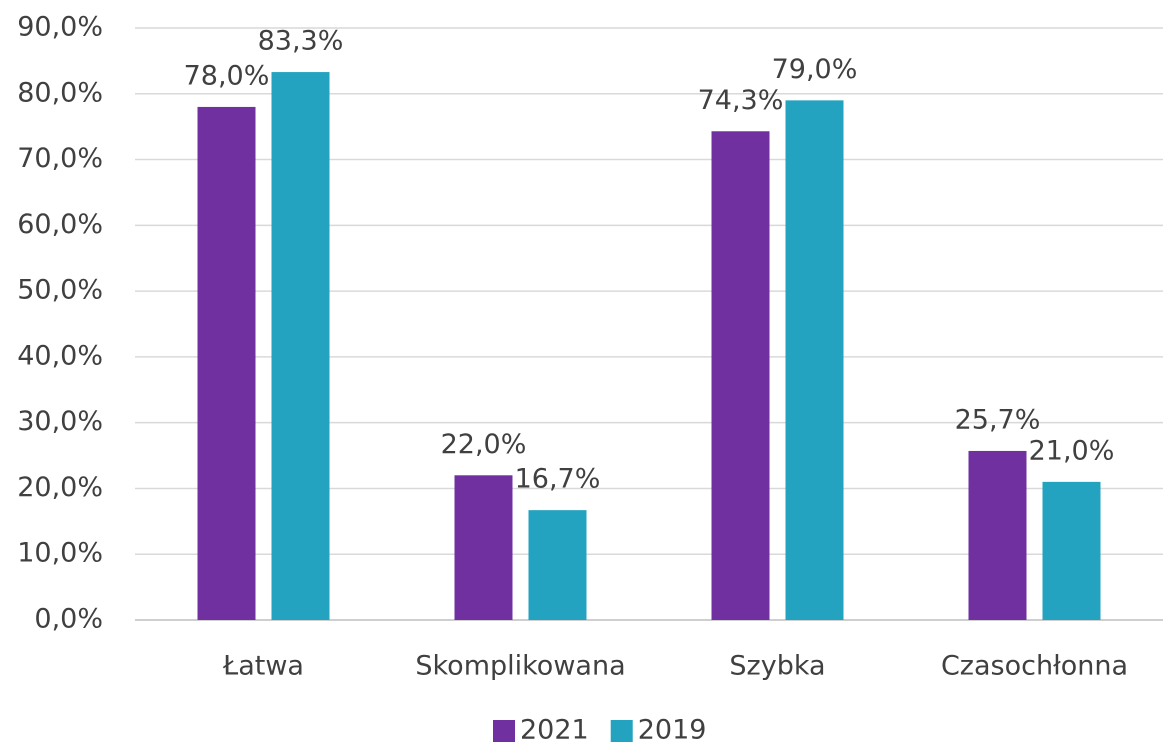  What do you see at coordinates (777, 666) in the screenshot?
I see `x-tick-label: Szybka` at bounding box center [777, 666].